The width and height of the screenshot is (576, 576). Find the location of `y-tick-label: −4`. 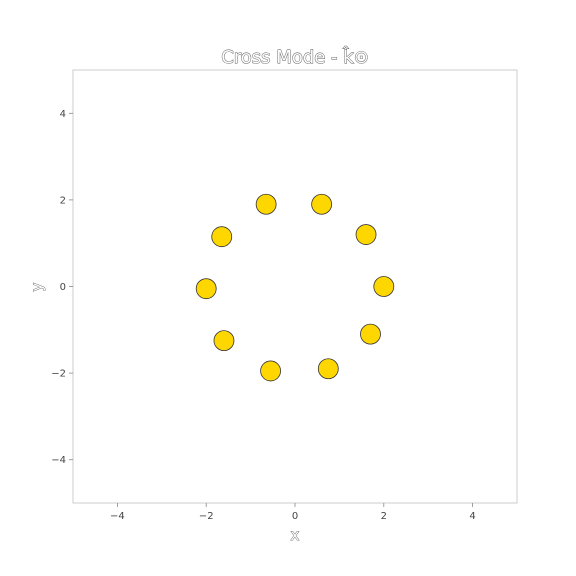

y-tick-label: −4 is located at coordinates (58, 460).